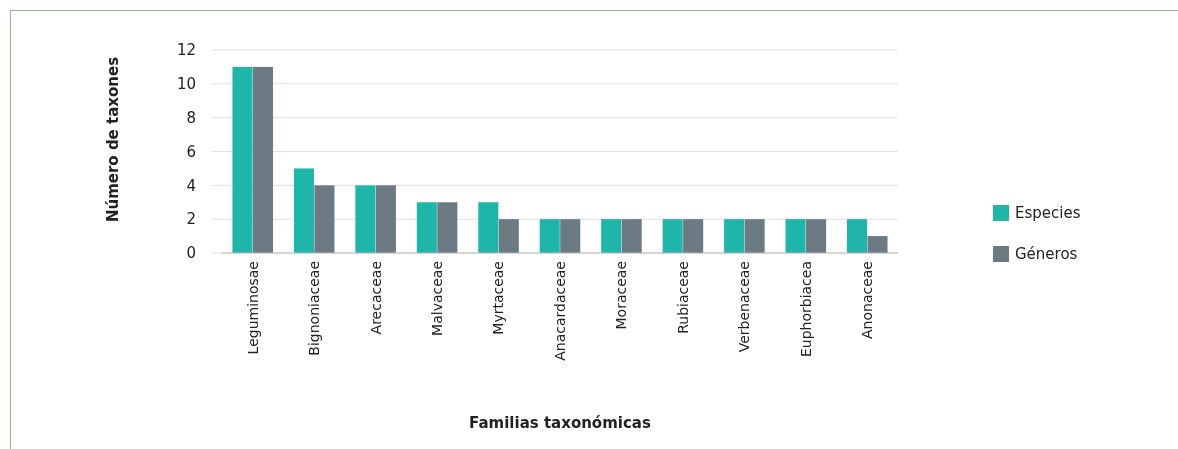  What do you see at coordinates (867, 300) in the screenshot?
I see `x-tick-label: Anonaceae` at bounding box center [867, 300].